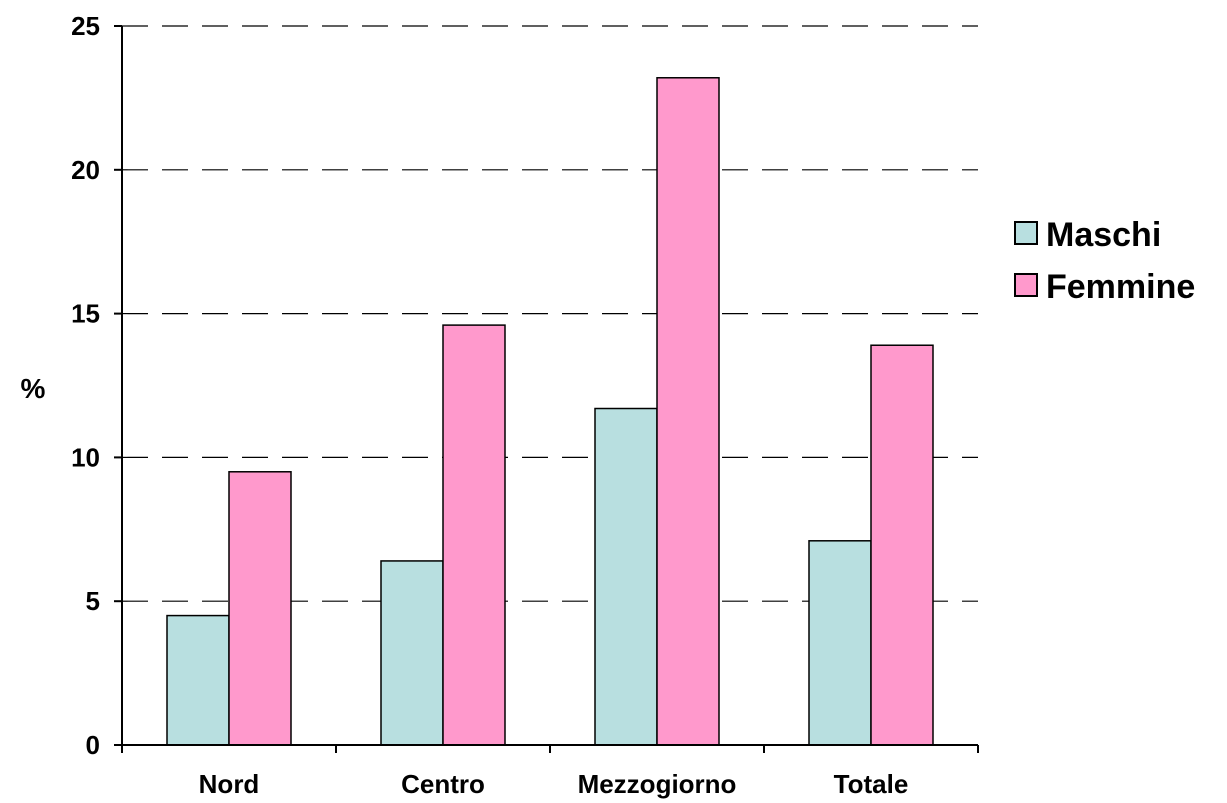  What do you see at coordinates (33, 388) in the screenshot?
I see `y-axis-title: %` at bounding box center [33, 388].